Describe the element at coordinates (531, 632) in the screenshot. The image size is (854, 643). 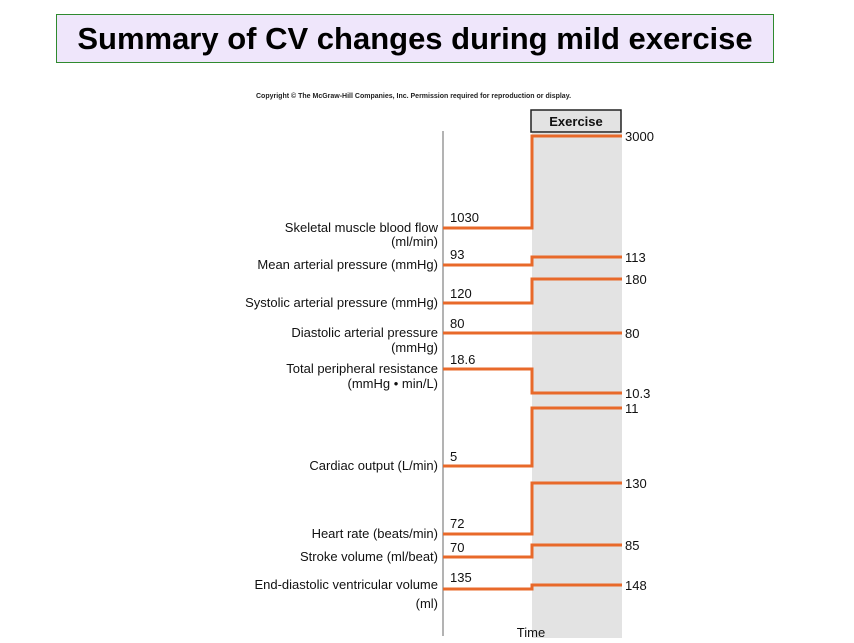
I see `time-axis-label: Time` at that location.